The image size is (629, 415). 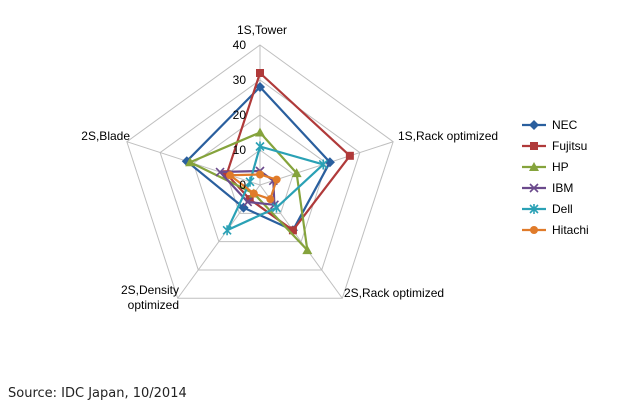 I want to click on category-label-1s-rack-optimized: 1S,Rack optimized, so click(x=448, y=136).